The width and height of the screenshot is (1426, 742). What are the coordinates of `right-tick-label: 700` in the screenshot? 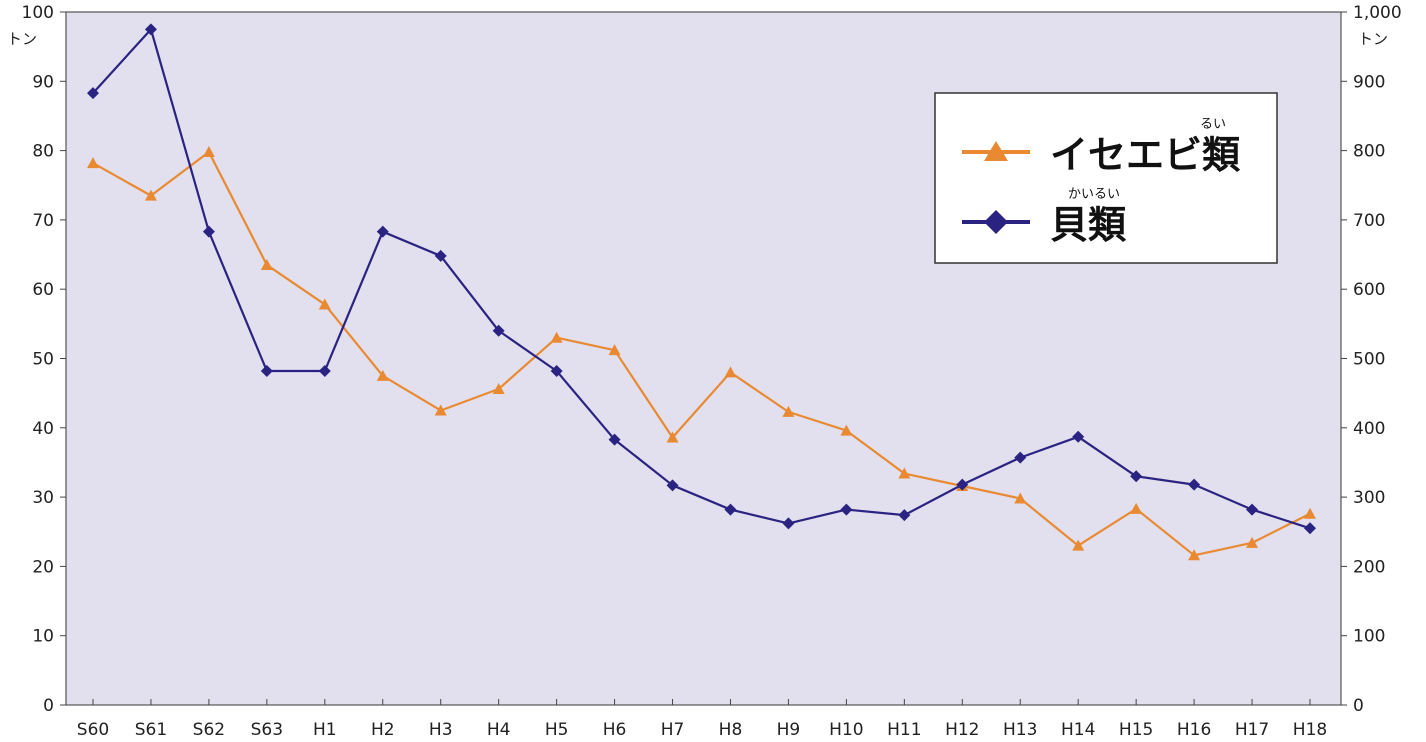 It's located at (1369, 221).